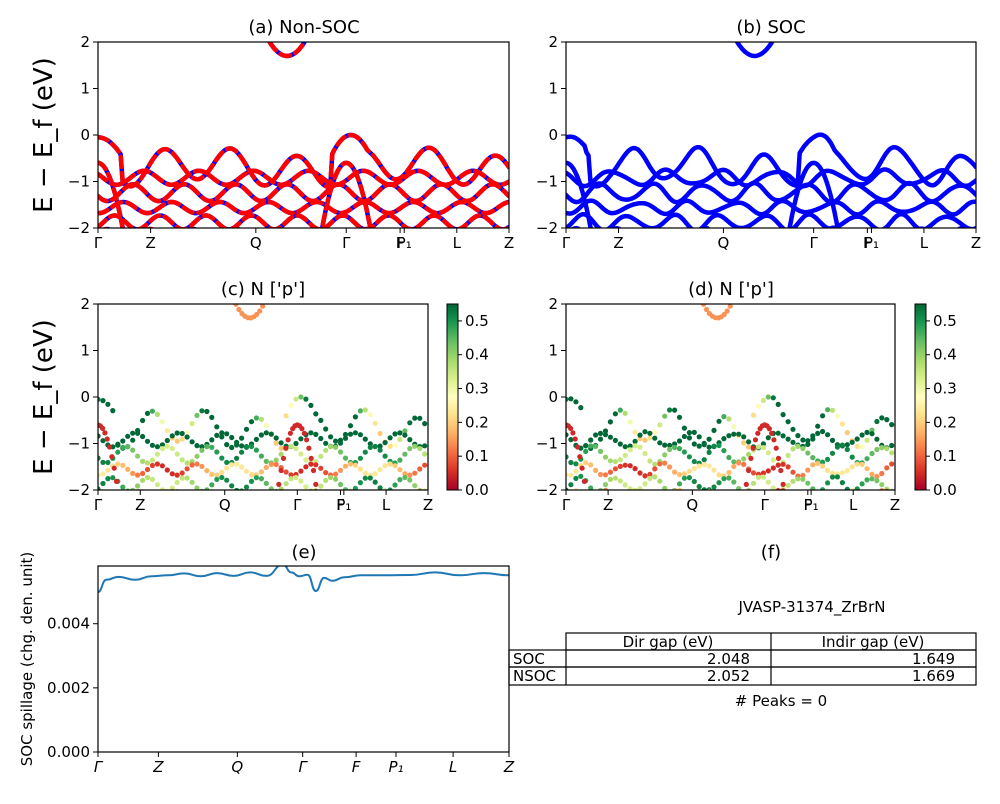  Describe the element at coordinates (400, 243) in the screenshot. I see `xtick-label: F` at that location.